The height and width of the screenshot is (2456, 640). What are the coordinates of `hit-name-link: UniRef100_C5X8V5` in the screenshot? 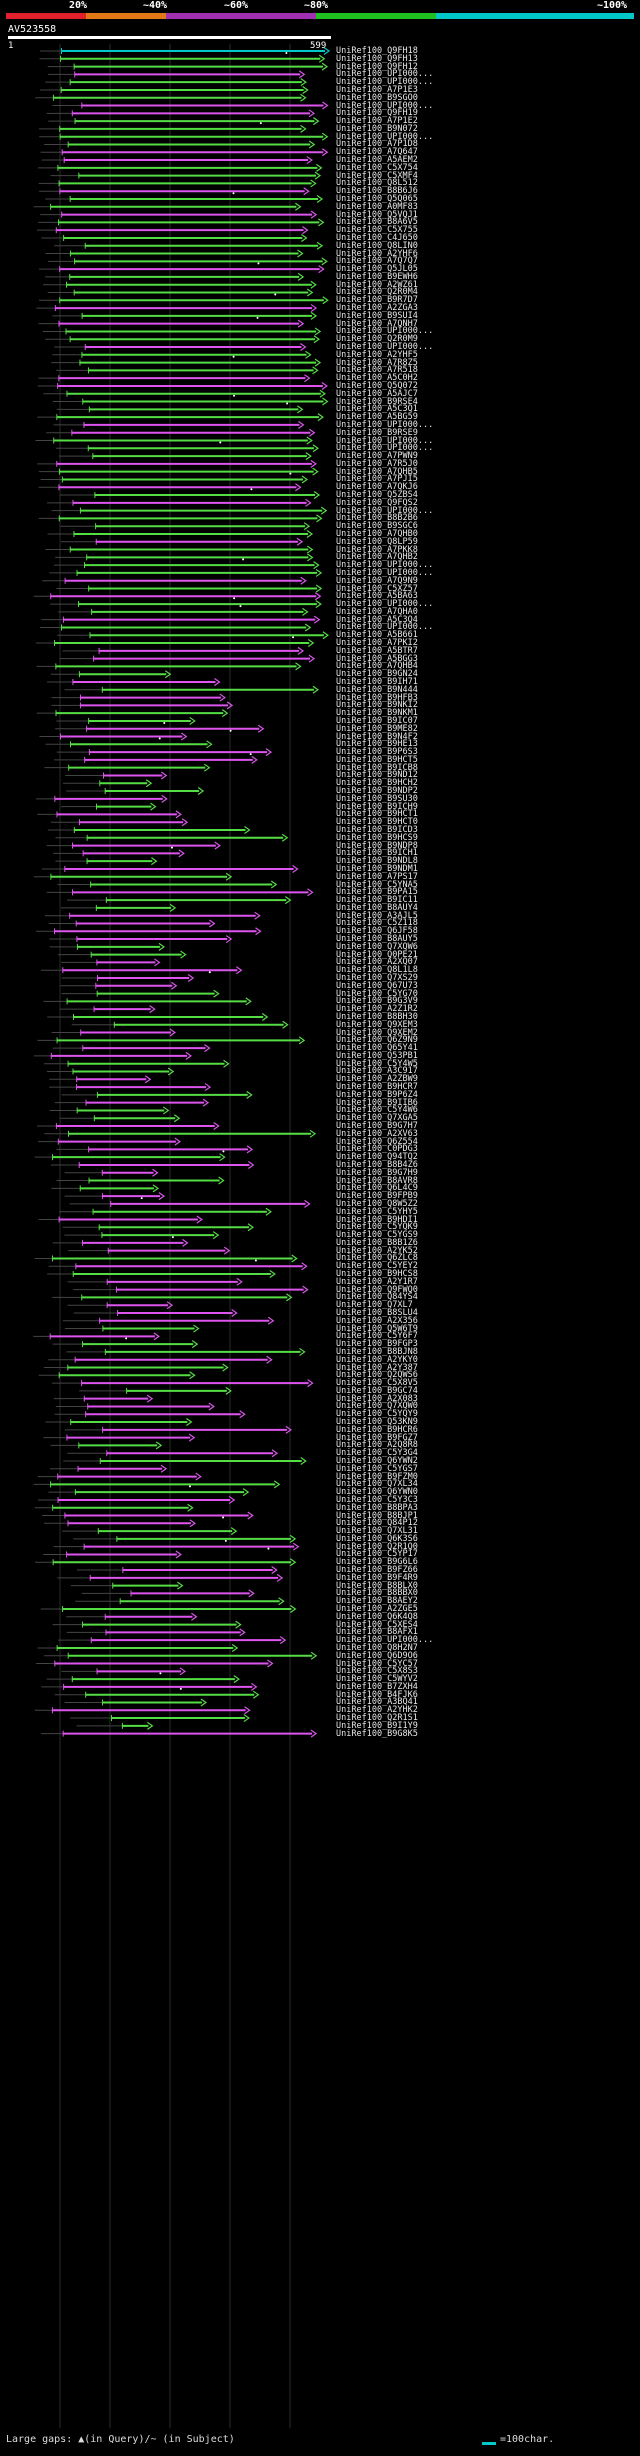 It's located at (377, 1383).